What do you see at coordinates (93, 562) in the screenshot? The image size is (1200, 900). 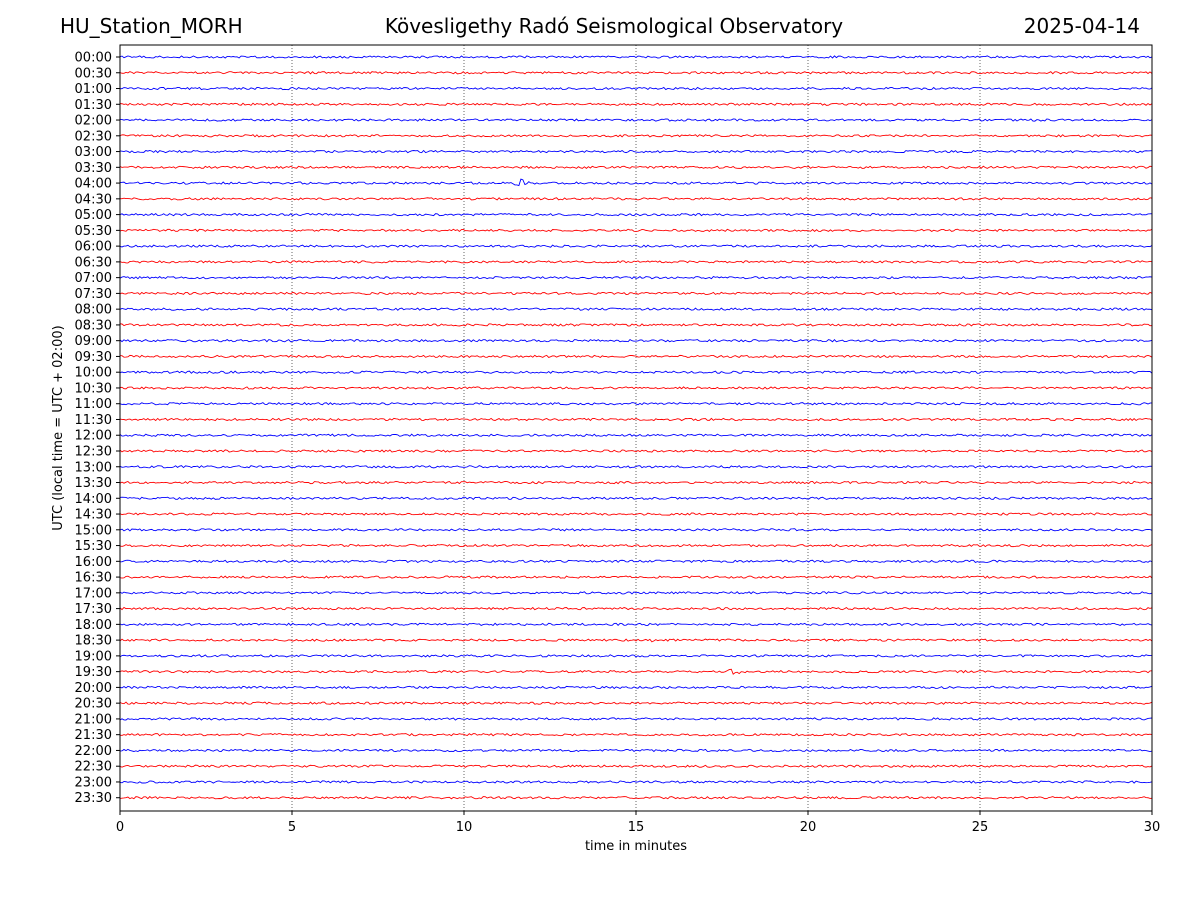 I see `y-tick-label: 16:00` at bounding box center [93, 562].